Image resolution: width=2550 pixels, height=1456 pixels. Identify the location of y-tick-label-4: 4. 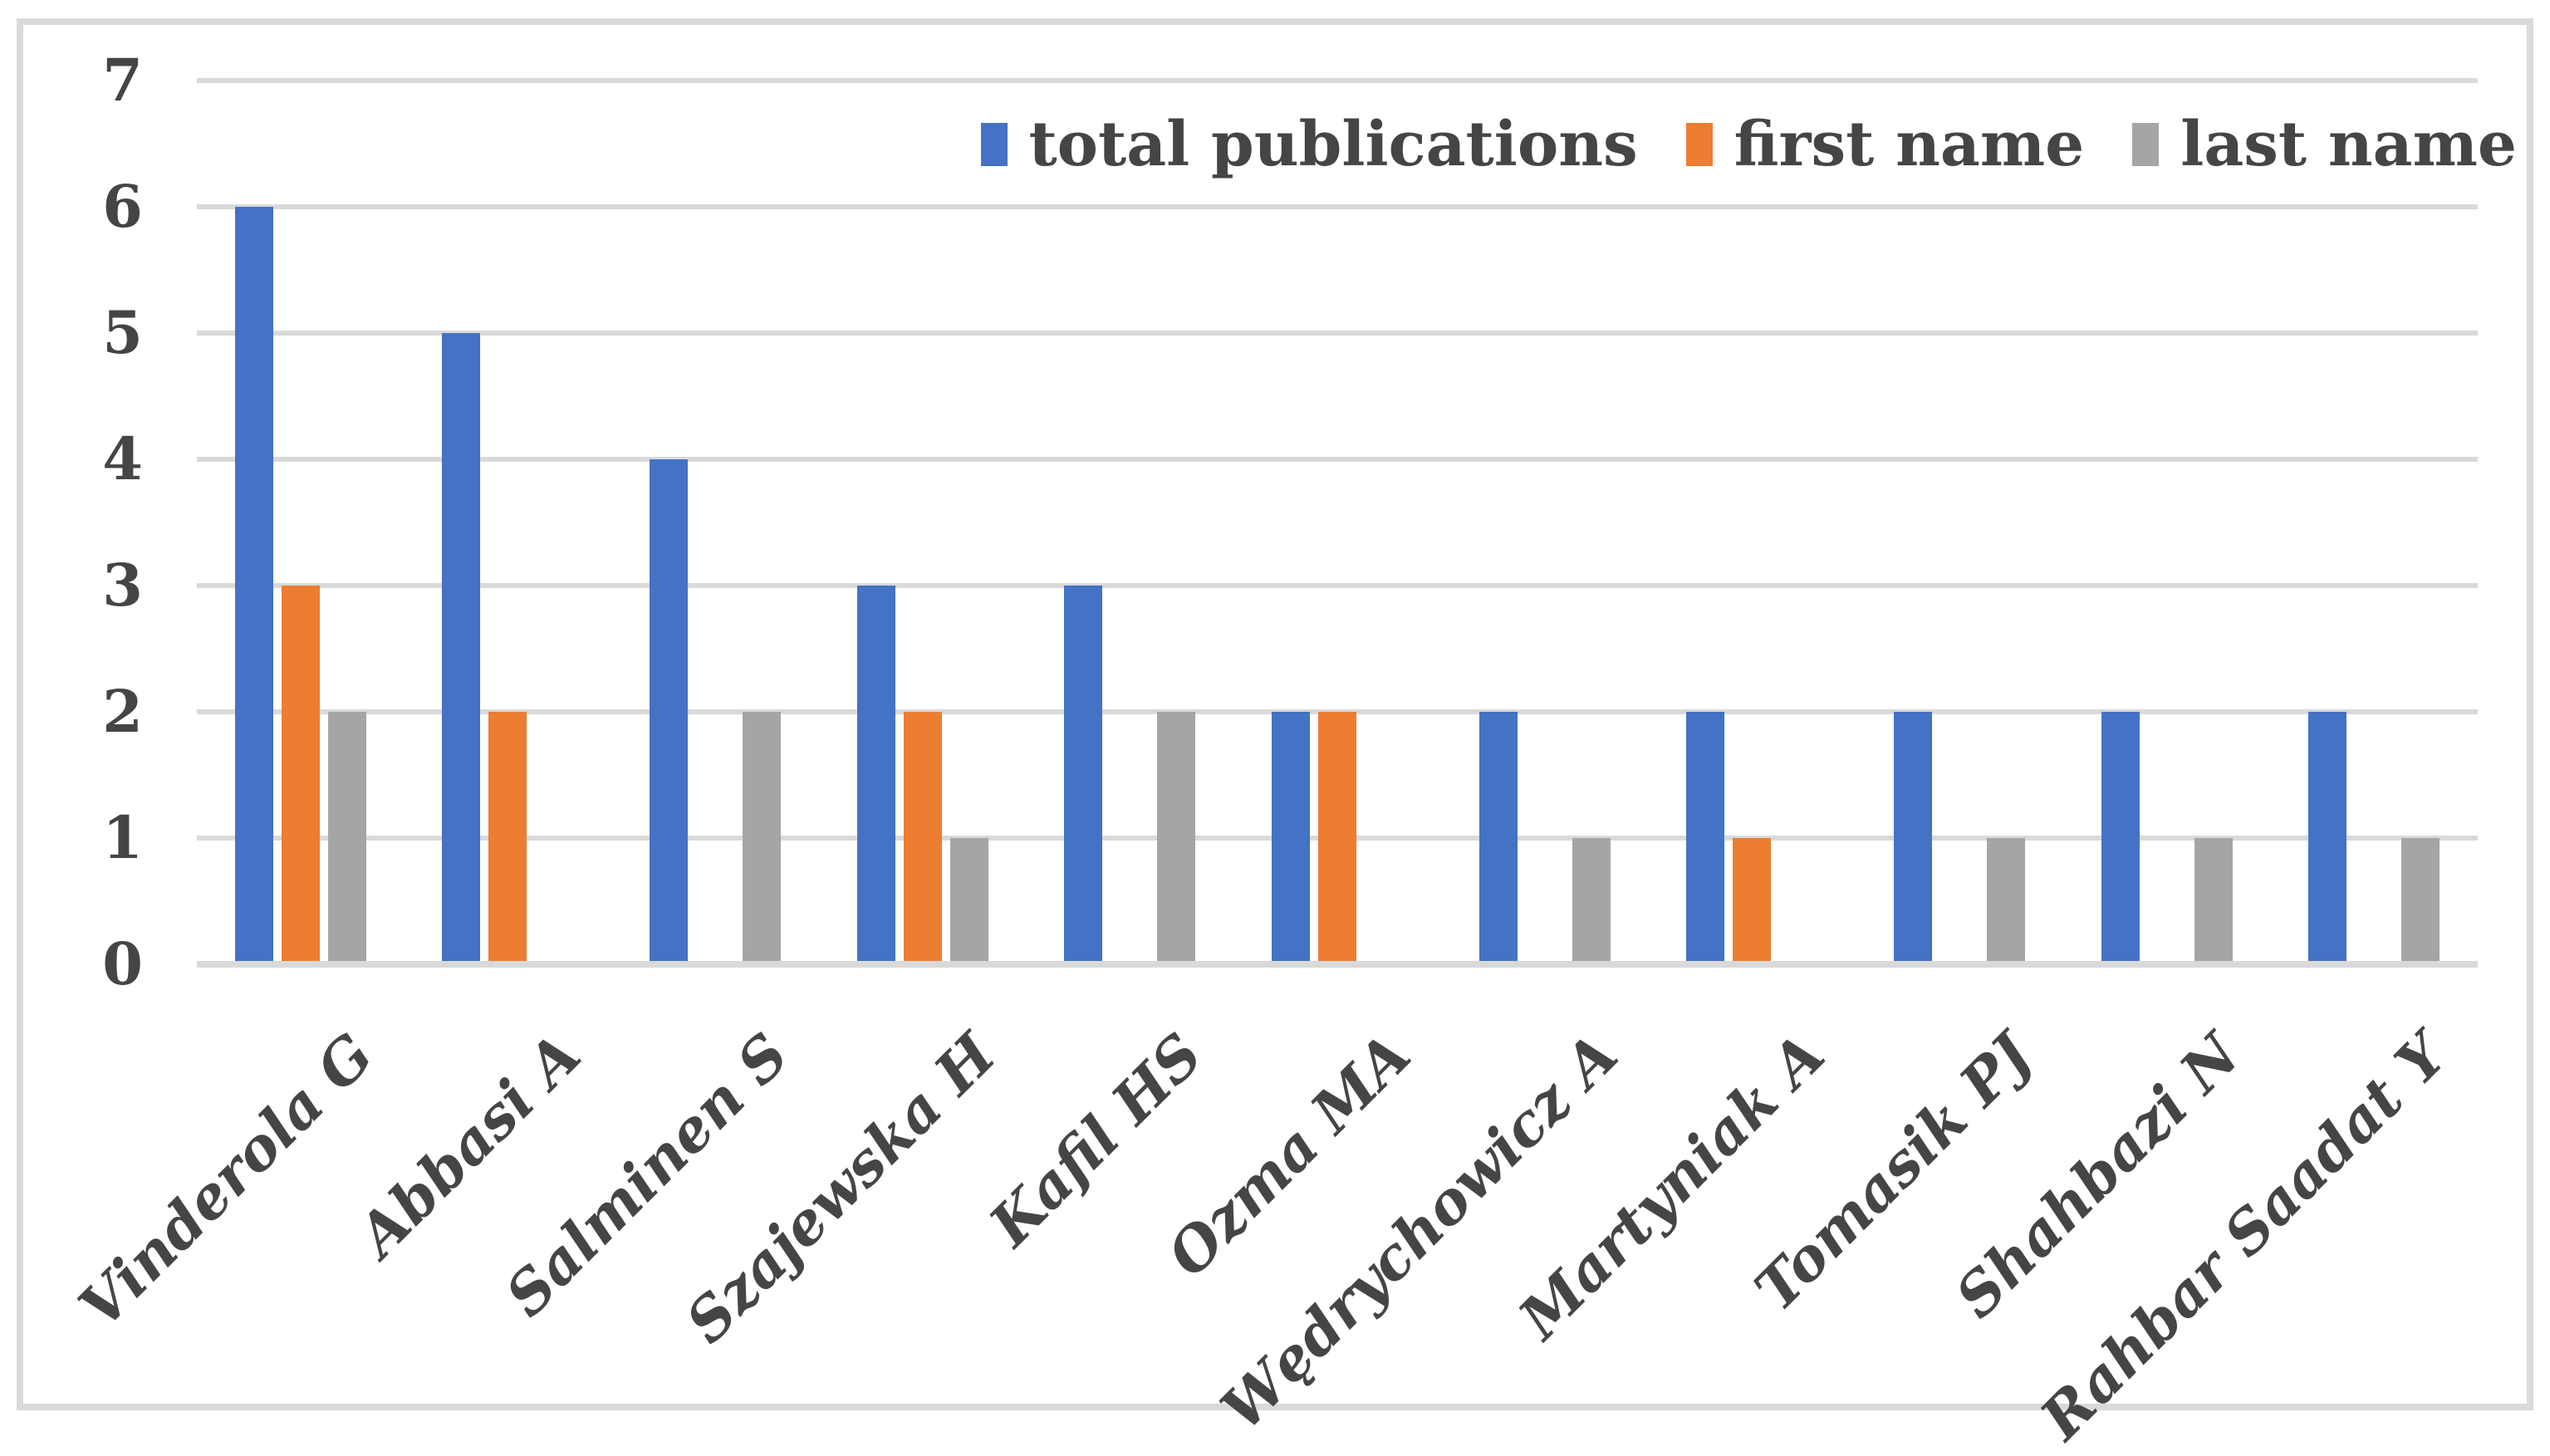
(122, 458).